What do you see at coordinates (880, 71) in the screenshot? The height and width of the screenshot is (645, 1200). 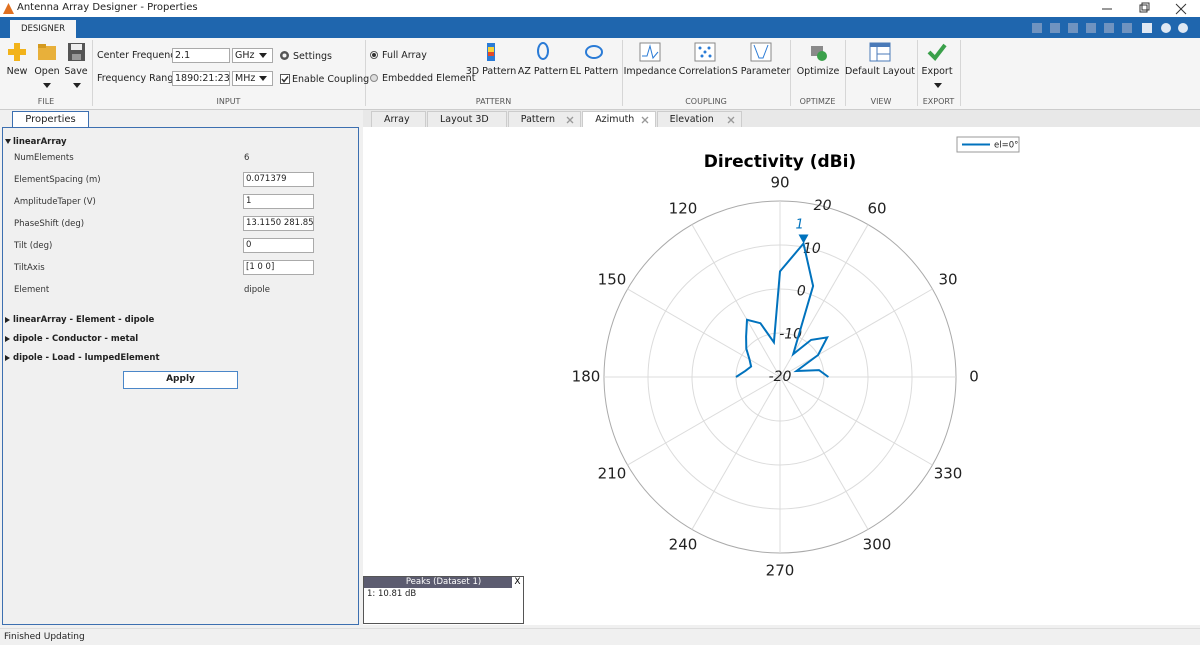 I see `default-layout-button: Default Layout` at bounding box center [880, 71].